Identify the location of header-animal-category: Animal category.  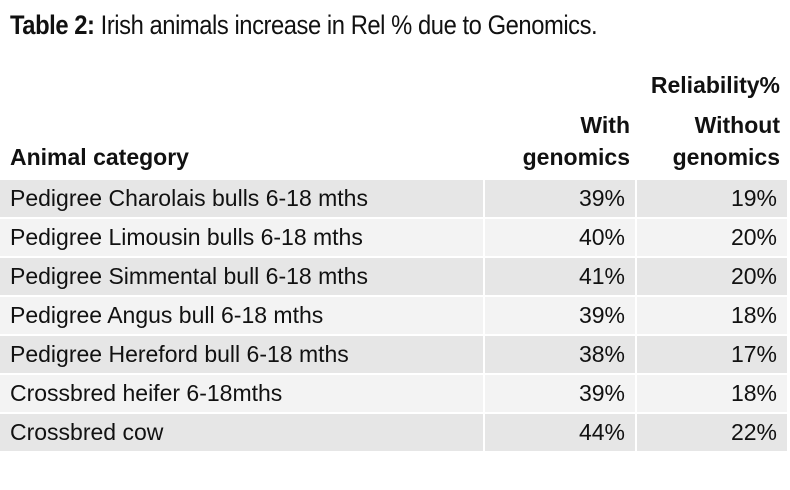
(99, 157).